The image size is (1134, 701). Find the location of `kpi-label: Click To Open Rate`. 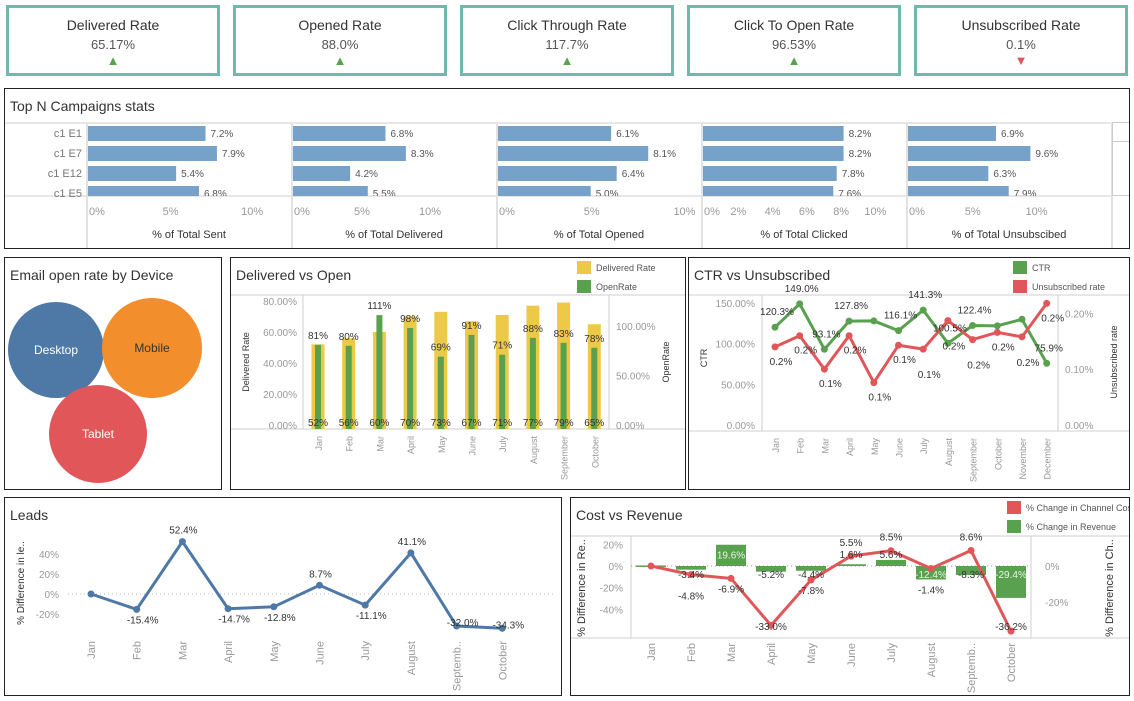

kpi-label: Click To Open Rate is located at coordinates (794, 25).